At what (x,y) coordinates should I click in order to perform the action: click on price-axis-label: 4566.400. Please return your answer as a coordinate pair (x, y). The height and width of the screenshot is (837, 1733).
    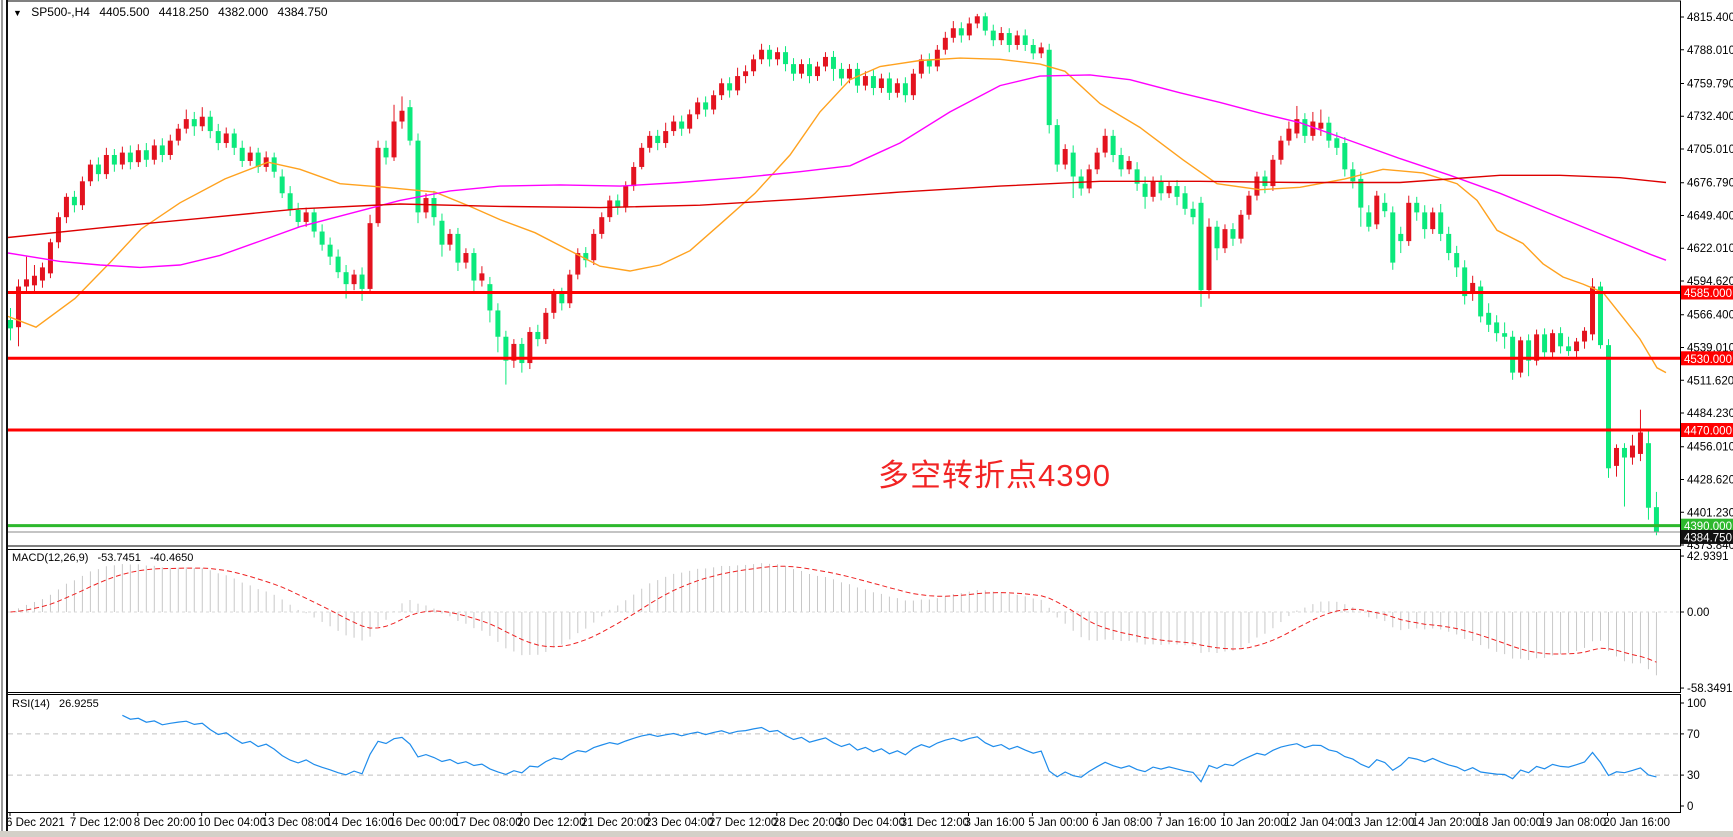
    Looking at the image, I should click on (1710, 316).